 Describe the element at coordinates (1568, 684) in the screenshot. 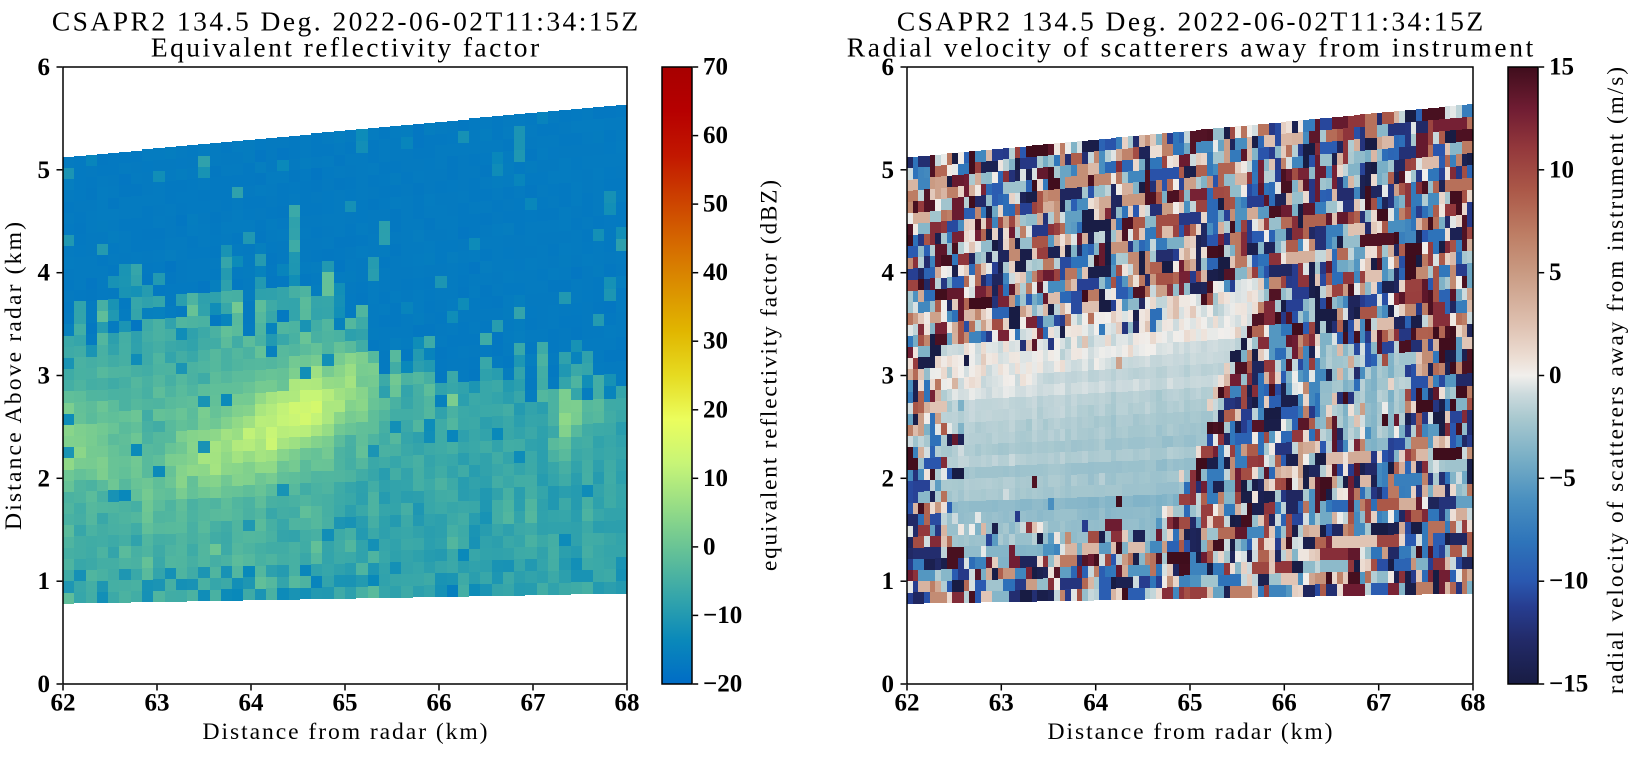

I see `svg-text: −15` at that location.